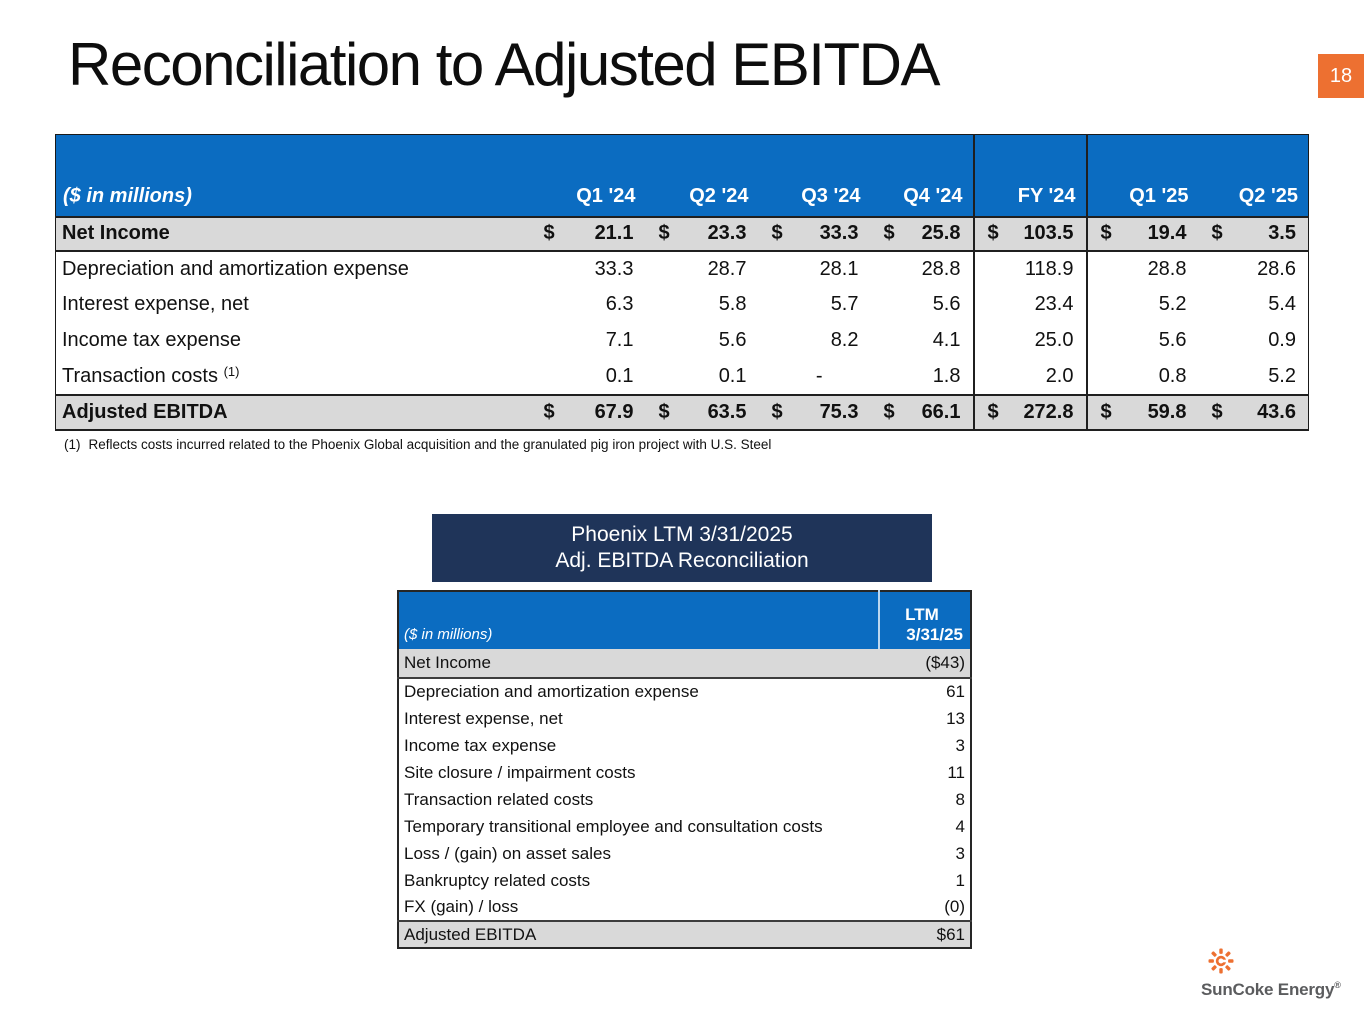 This screenshot has width=1365, height=1024. What do you see at coordinates (1279, 963) in the screenshot?
I see `sun-icon` at bounding box center [1279, 963].